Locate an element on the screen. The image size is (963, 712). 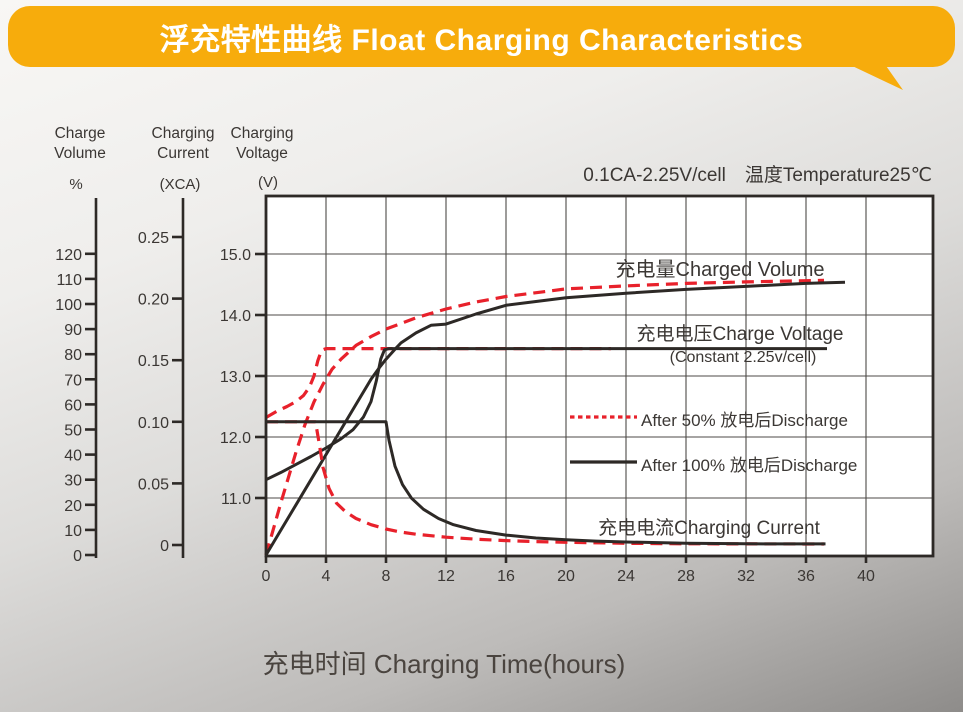
charging-current-label: 充电电流Charging Current is located at coordinates (709, 528).